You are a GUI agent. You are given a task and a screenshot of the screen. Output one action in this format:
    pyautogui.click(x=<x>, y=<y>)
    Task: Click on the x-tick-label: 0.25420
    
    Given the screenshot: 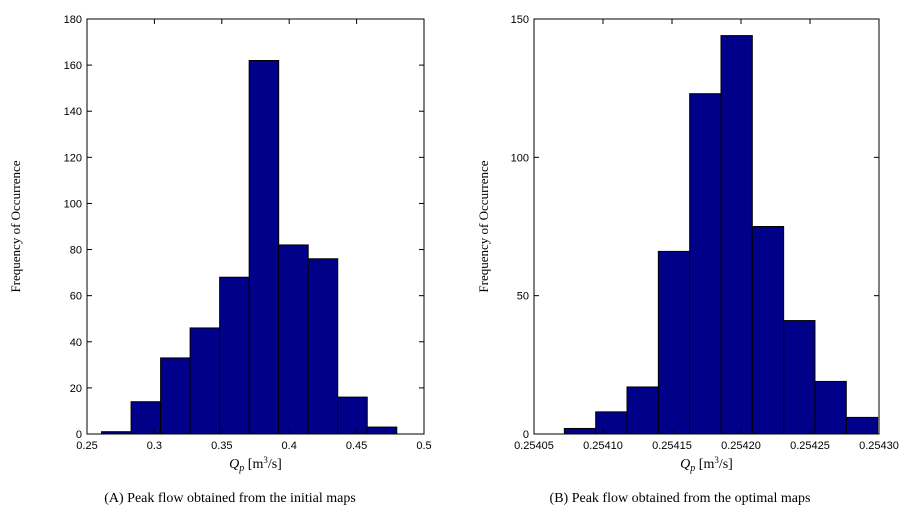 What is the action you would take?
    pyautogui.click(x=741, y=446)
    